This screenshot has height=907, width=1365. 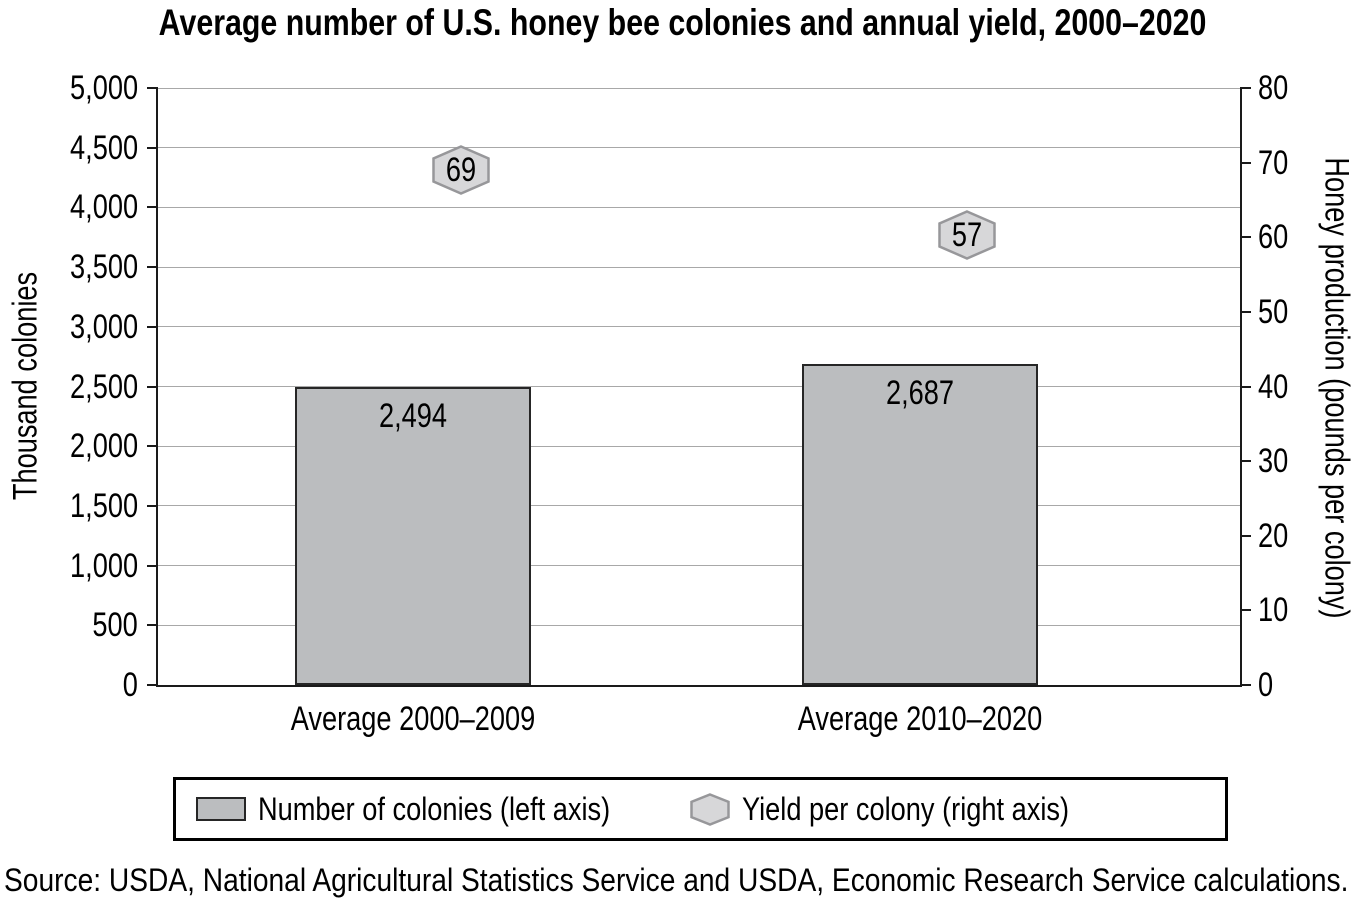 I want to click on right-tick-label: 80, so click(x=1273, y=88).